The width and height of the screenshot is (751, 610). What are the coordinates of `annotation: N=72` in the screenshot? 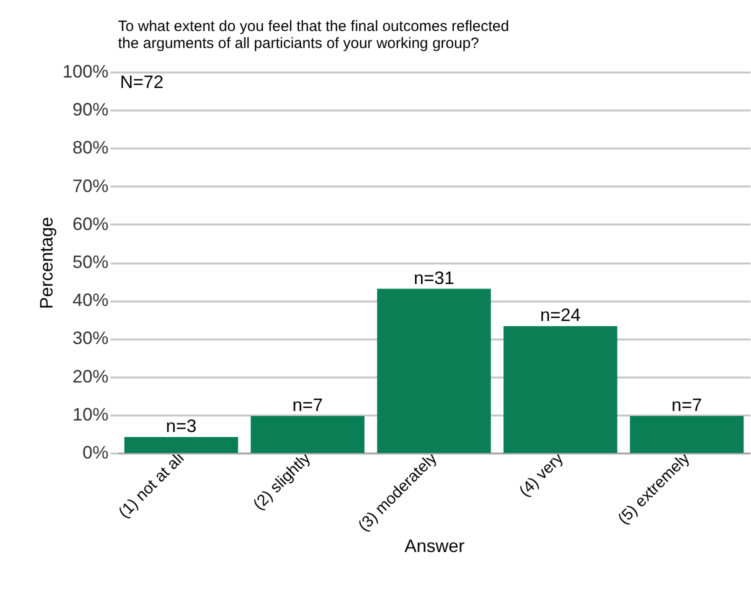 It's located at (142, 82).